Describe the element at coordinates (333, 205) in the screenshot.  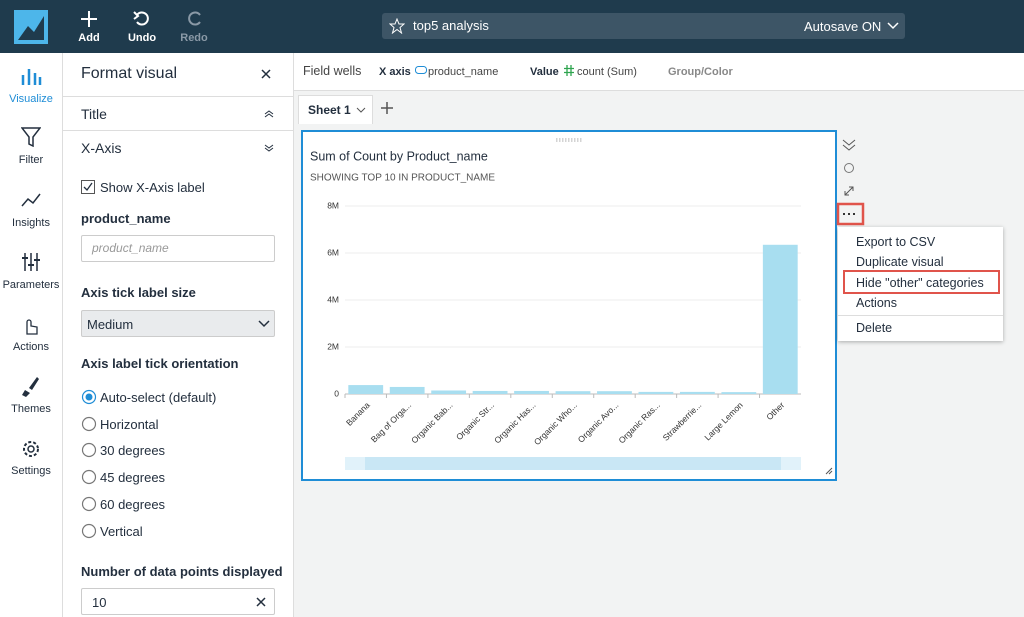
I see `y-tick-label: 8M` at that location.